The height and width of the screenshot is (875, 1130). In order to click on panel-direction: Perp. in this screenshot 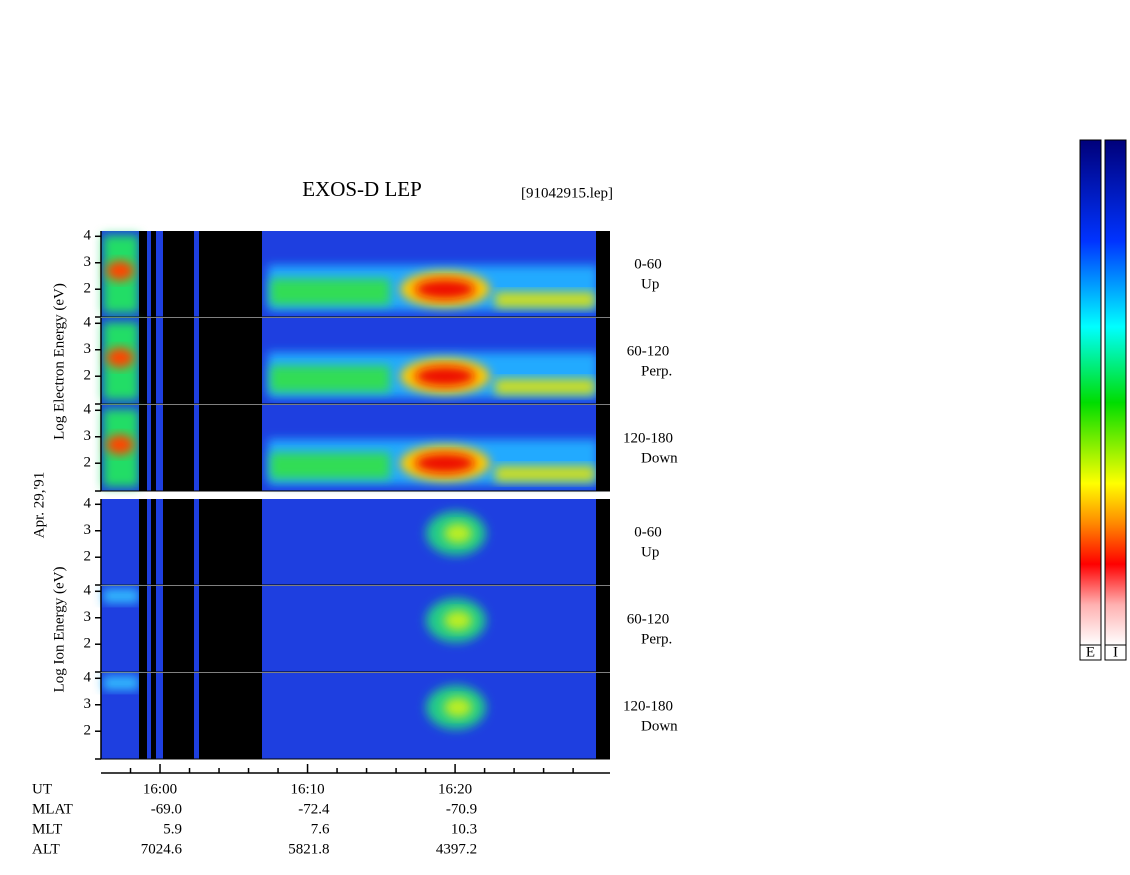, I will do `click(656, 639)`.